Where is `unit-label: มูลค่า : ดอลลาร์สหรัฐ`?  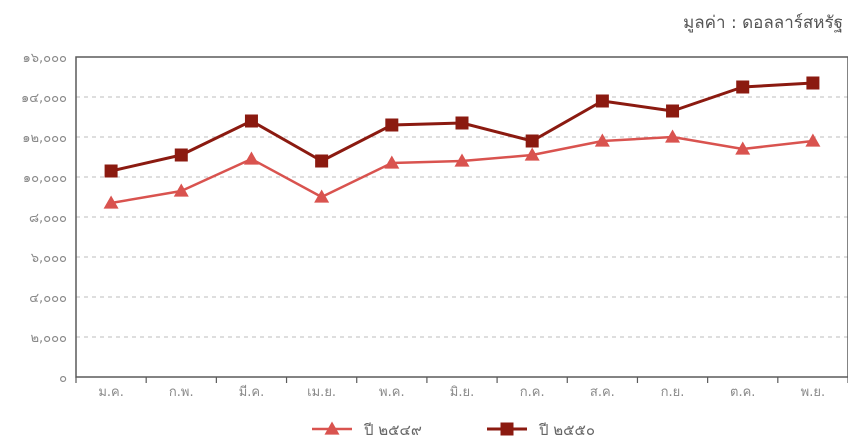
unit-label: มูลค่า : ดอลลาร์สหรัฐ is located at coordinates (763, 23).